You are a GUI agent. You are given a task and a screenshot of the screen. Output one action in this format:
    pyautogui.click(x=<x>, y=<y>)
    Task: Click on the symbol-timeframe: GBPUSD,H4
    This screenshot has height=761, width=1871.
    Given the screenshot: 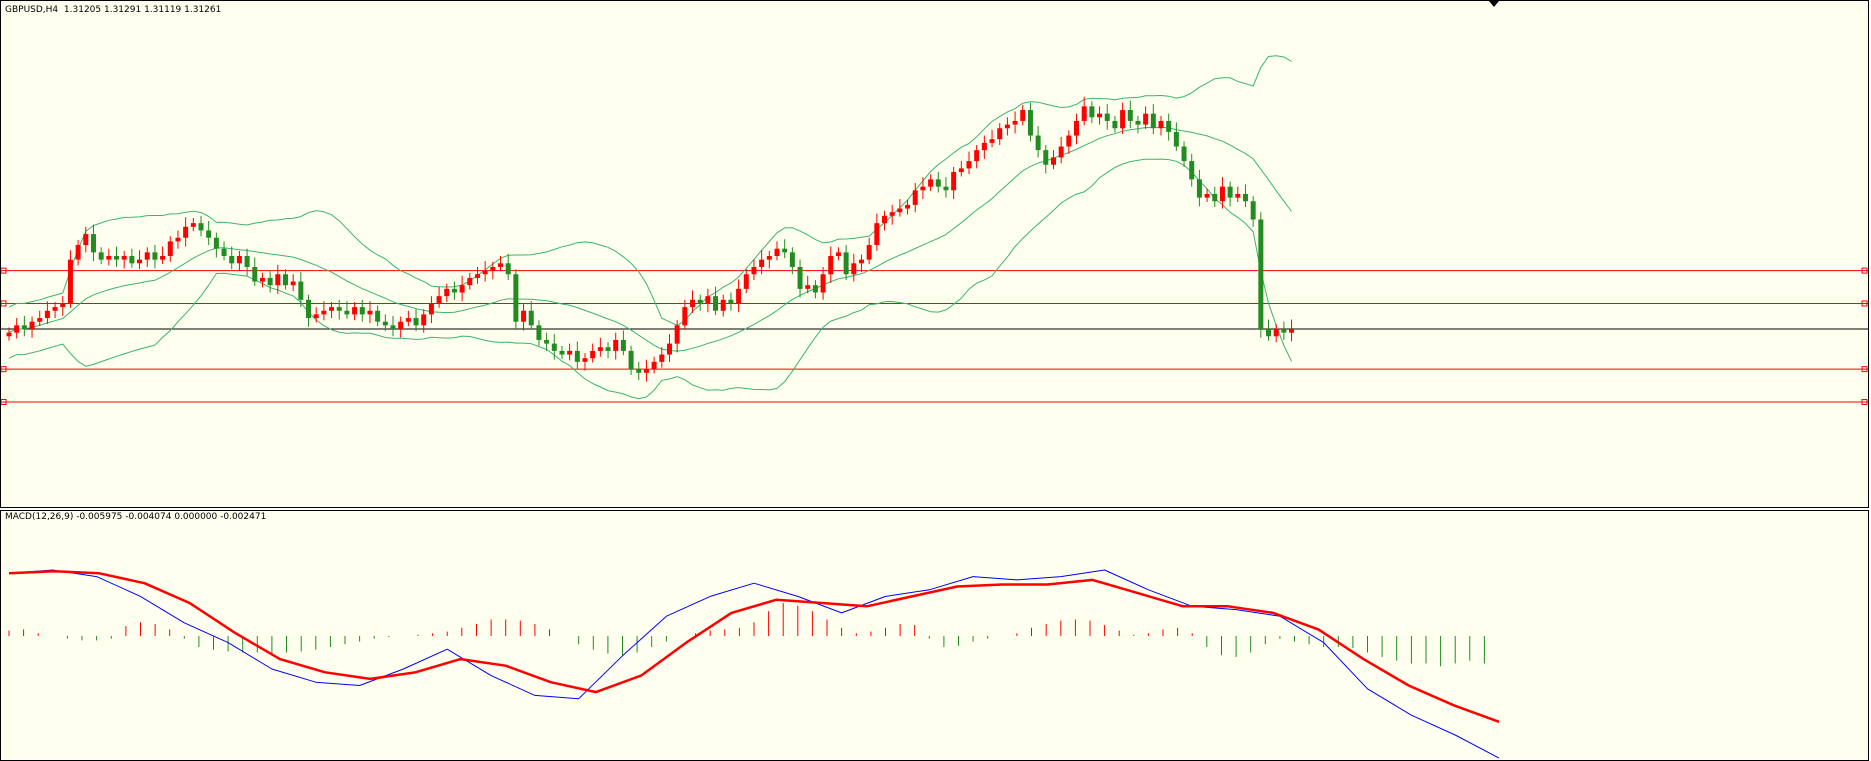 What is the action you would take?
    pyautogui.click(x=32, y=10)
    